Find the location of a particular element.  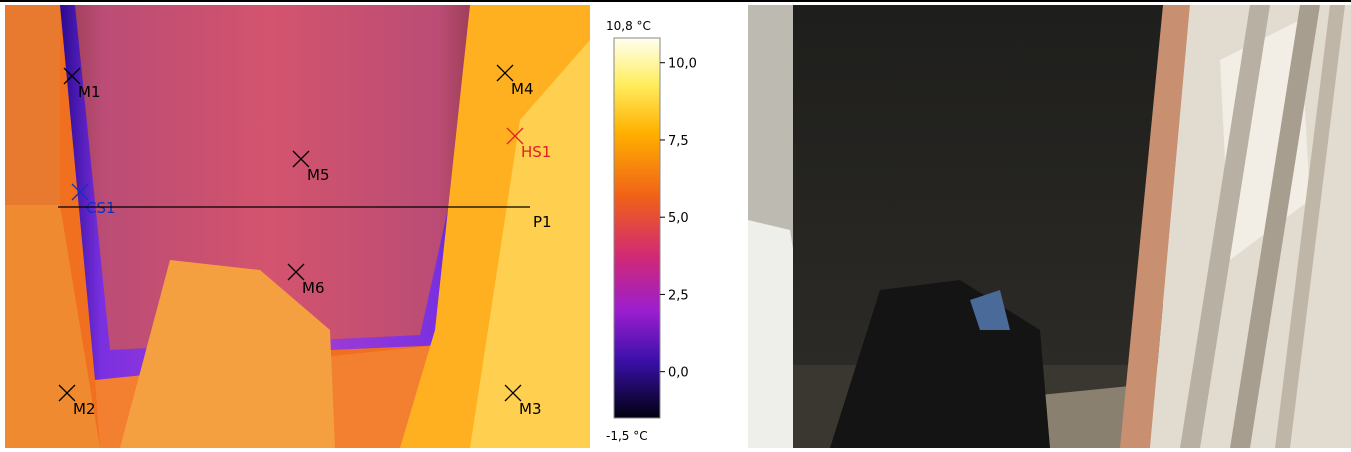

scale-ticks: 10,0 7,5 5,0 2,5 0,0 is located at coordinates (678, 219).